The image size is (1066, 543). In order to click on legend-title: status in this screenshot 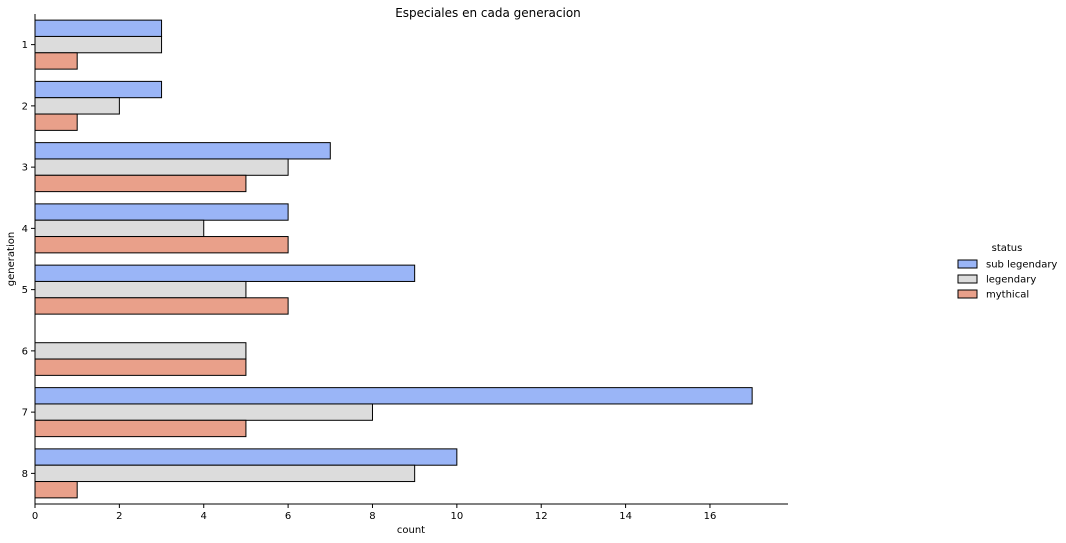, I will do `click(1007, 248)`.